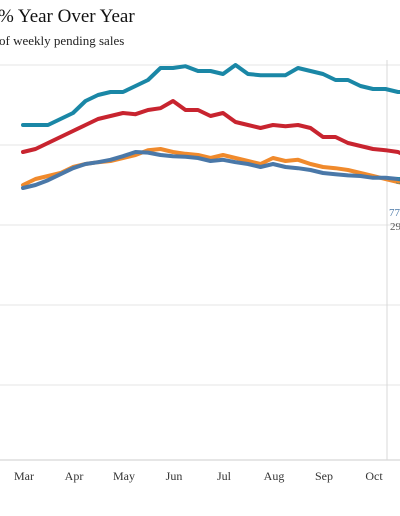 The height and width of the screenshot is (516, 400). What do you see at coordinates (395, 227) in the screenshot?
I see `series-end-label: 29` at bounding box center [395, 227].